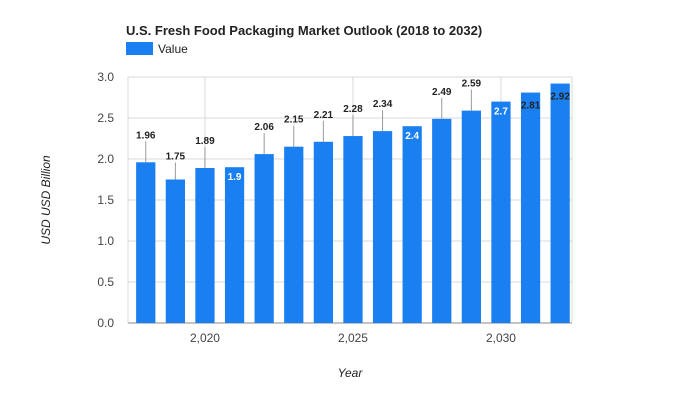 The width and height of the screenshot is (700, 400). I want to click on bar-2029, so click(471, 217).